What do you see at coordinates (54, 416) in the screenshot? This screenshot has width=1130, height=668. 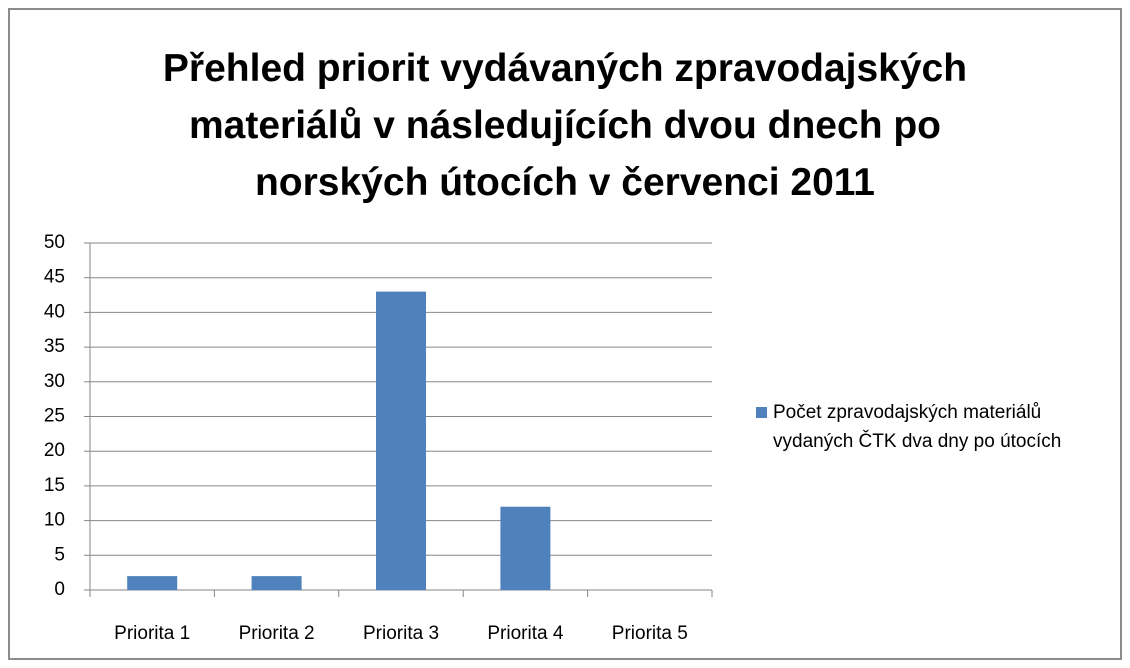 I see `y-tick-label: 25` at bounding box center [54, 416].